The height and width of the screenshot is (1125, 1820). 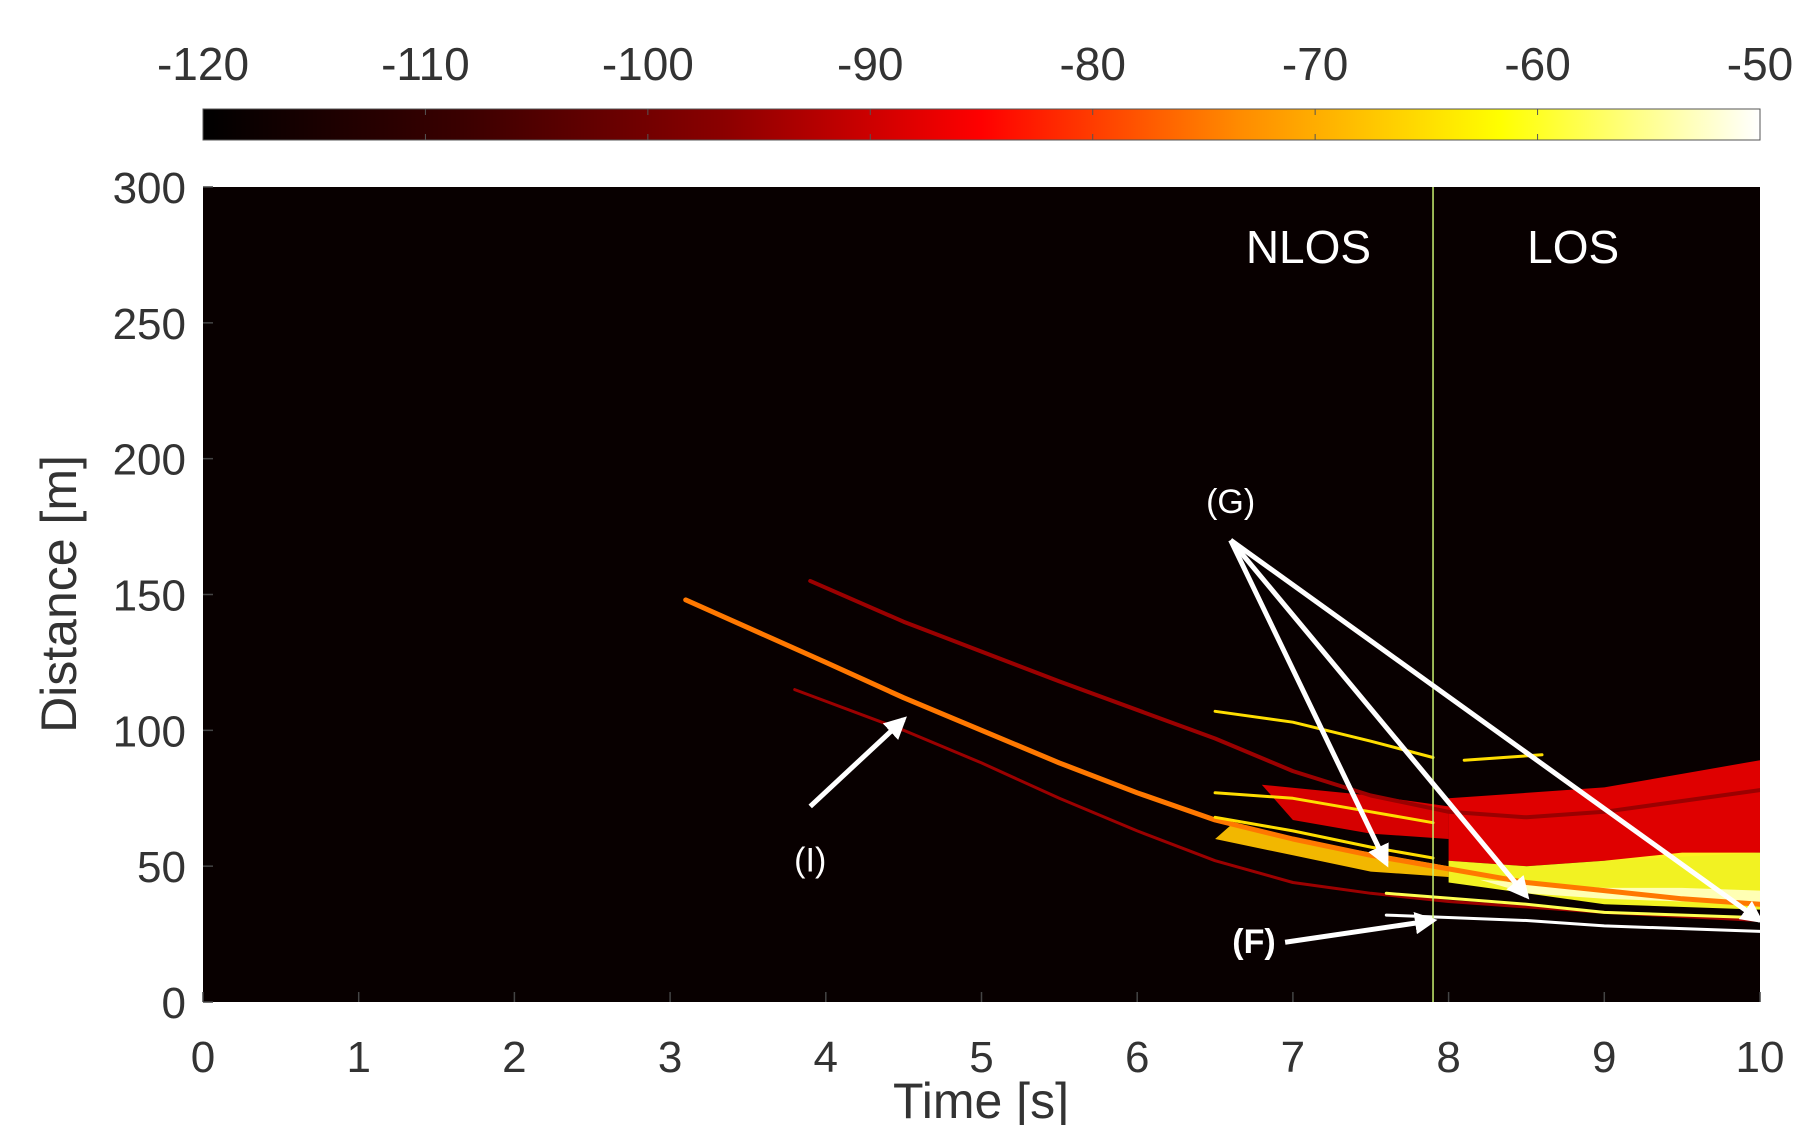 I want to click on x-axis-label: Time [s], so click(x=981, y=1099).